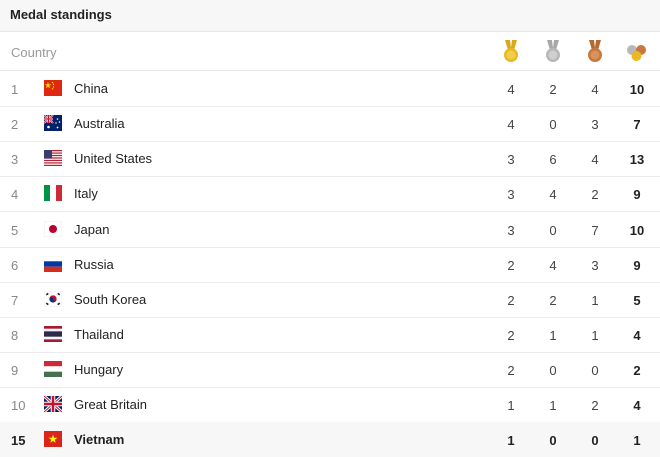 The width and height of the screenshot is (660, 457). Describe the element at coordinates (53, 229) in the screenshot. I see `japan-flag-icon` at that location.